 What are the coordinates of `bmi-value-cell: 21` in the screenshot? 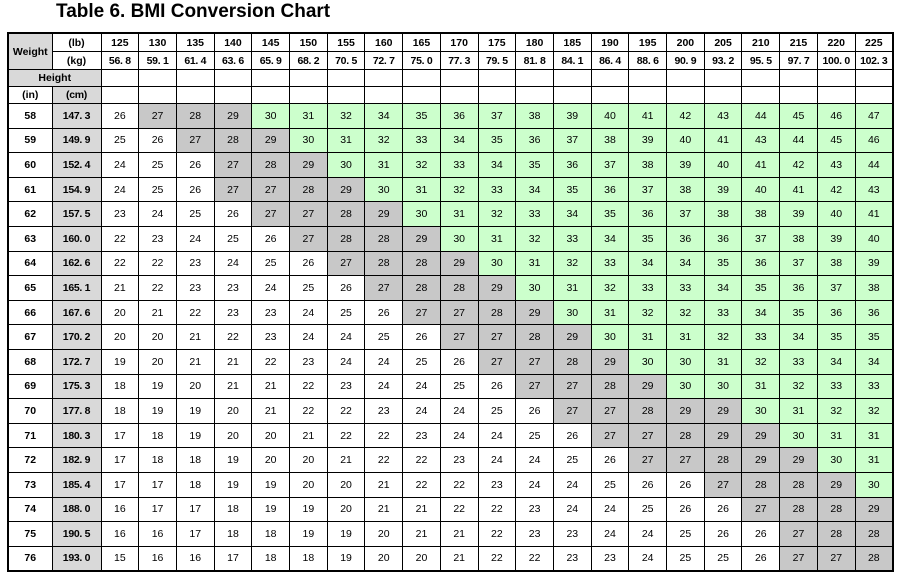 It's located at (459, 534).